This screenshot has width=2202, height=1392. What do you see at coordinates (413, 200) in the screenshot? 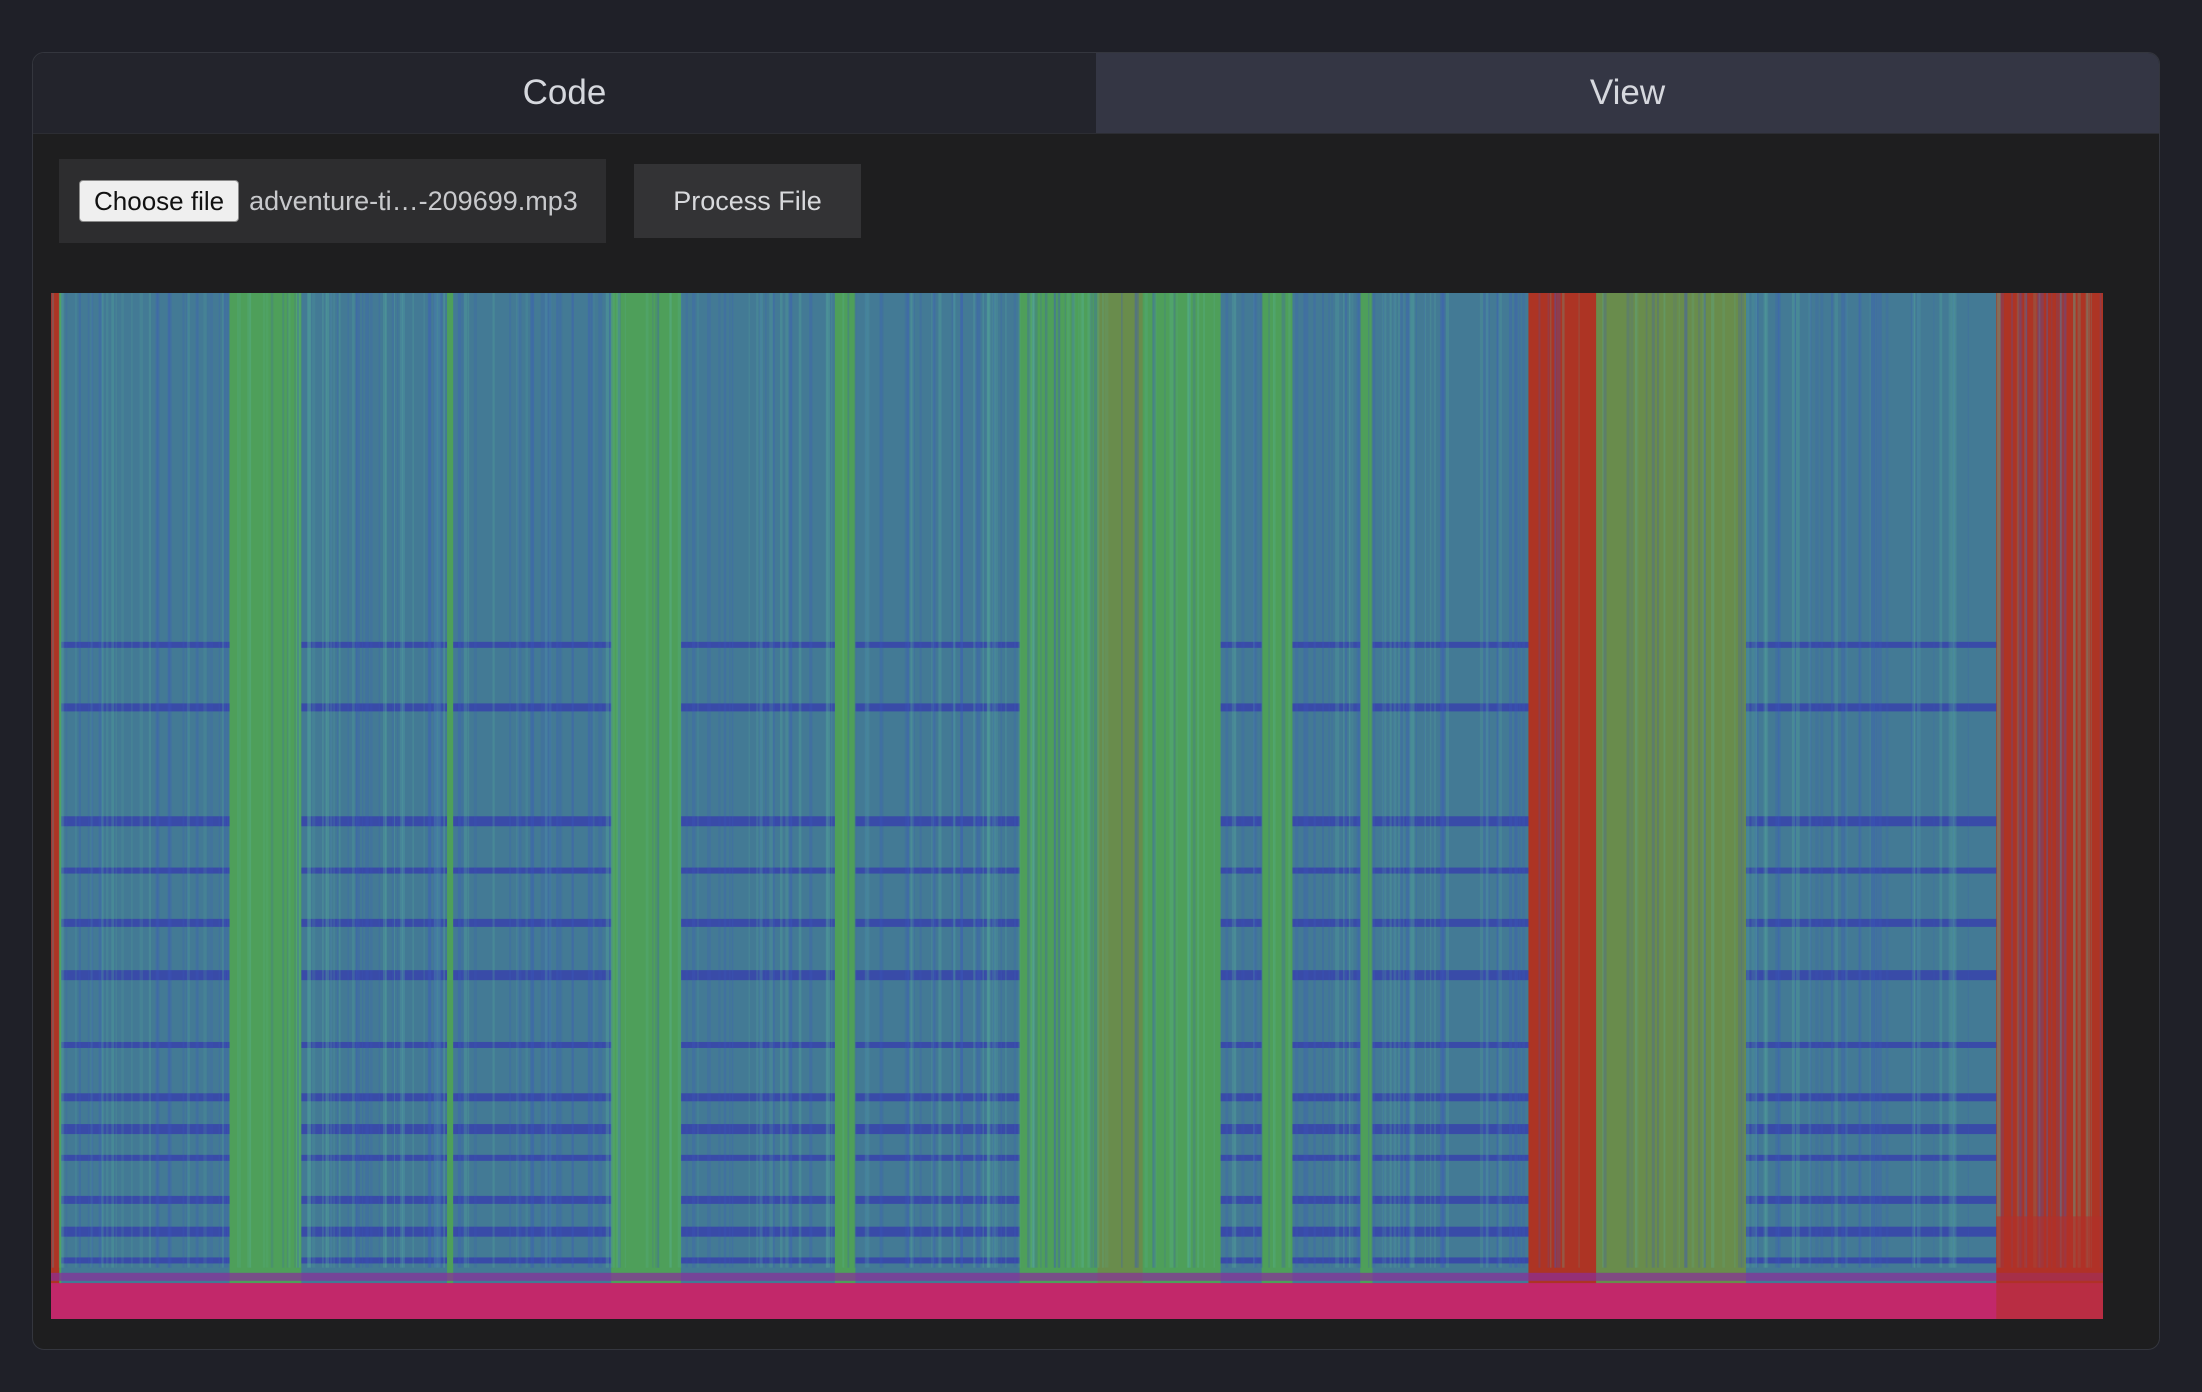
I see `selected-file-name: adventure-ti…-209699.mp3` at bounding box center [413, 200].